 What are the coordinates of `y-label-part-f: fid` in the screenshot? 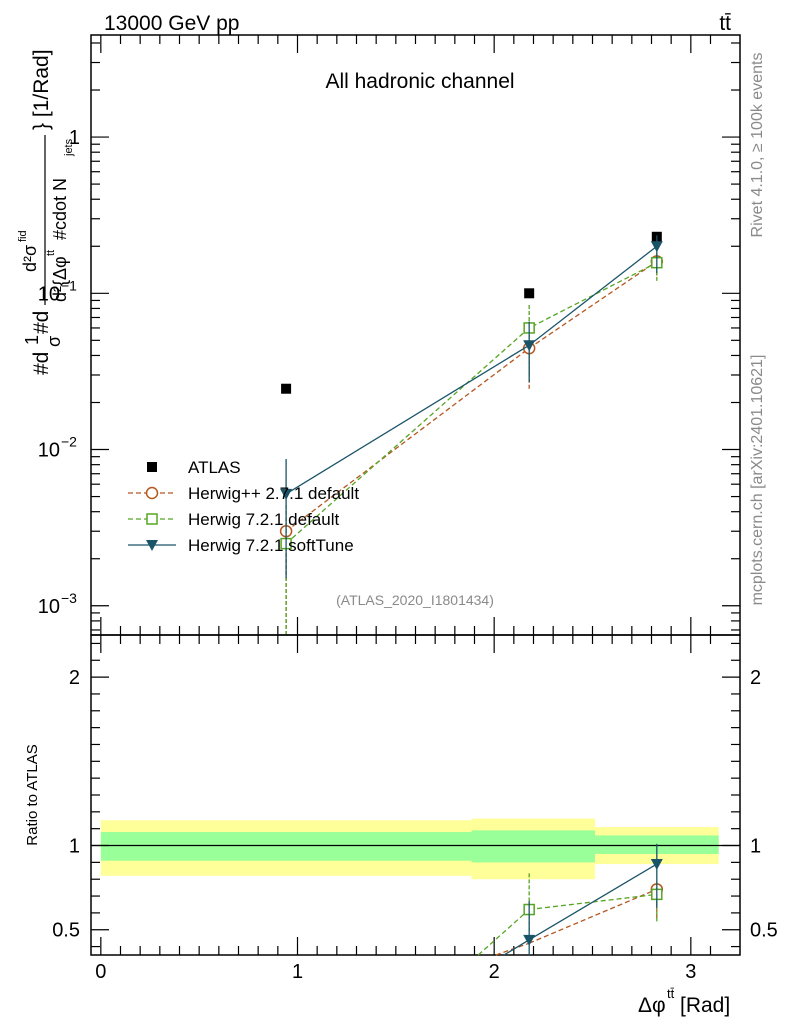 It's located at (23, 236).